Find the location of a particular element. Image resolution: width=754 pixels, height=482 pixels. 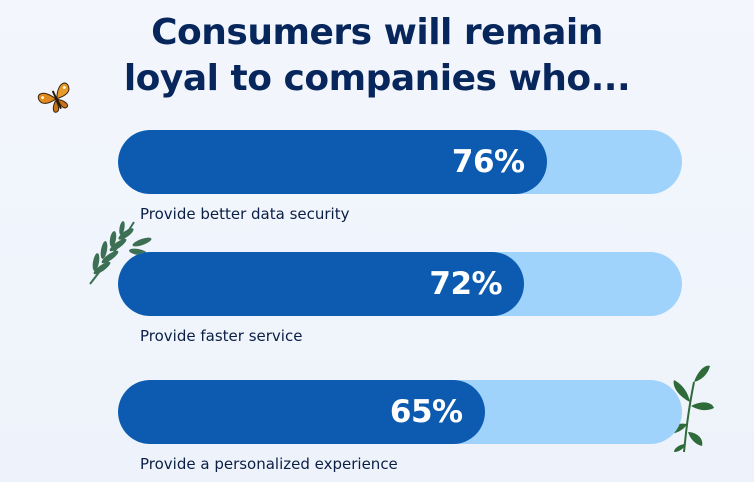

bar-row-3: 65% Provide a personalized experience is located at coordinates (400, 426).